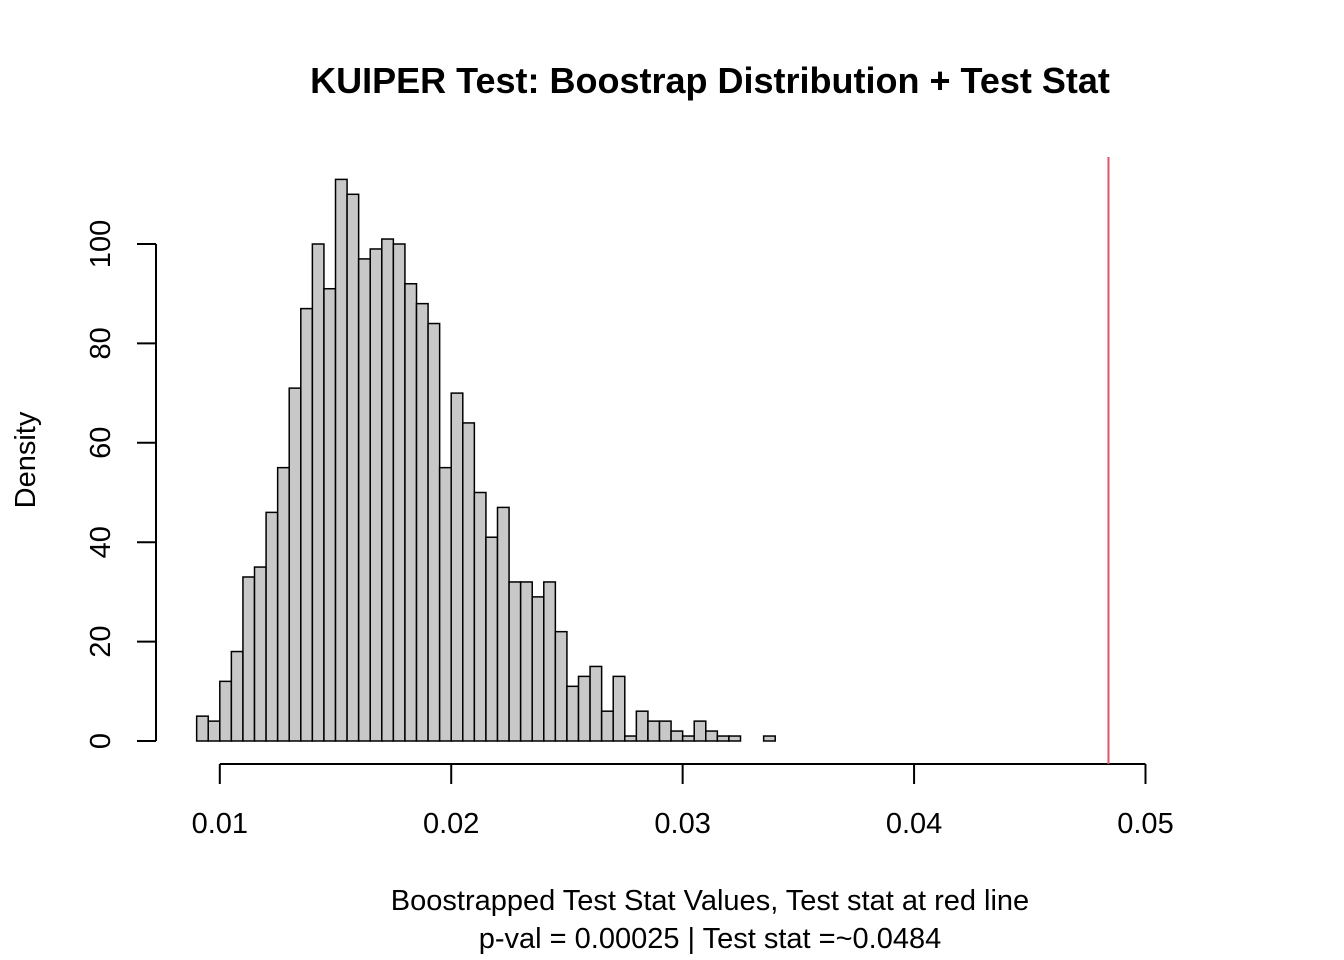  What do you see at coordinates (101, 641) in the screenshot?
I see `y-tick-label: 20` at bounding box center [101, 641].